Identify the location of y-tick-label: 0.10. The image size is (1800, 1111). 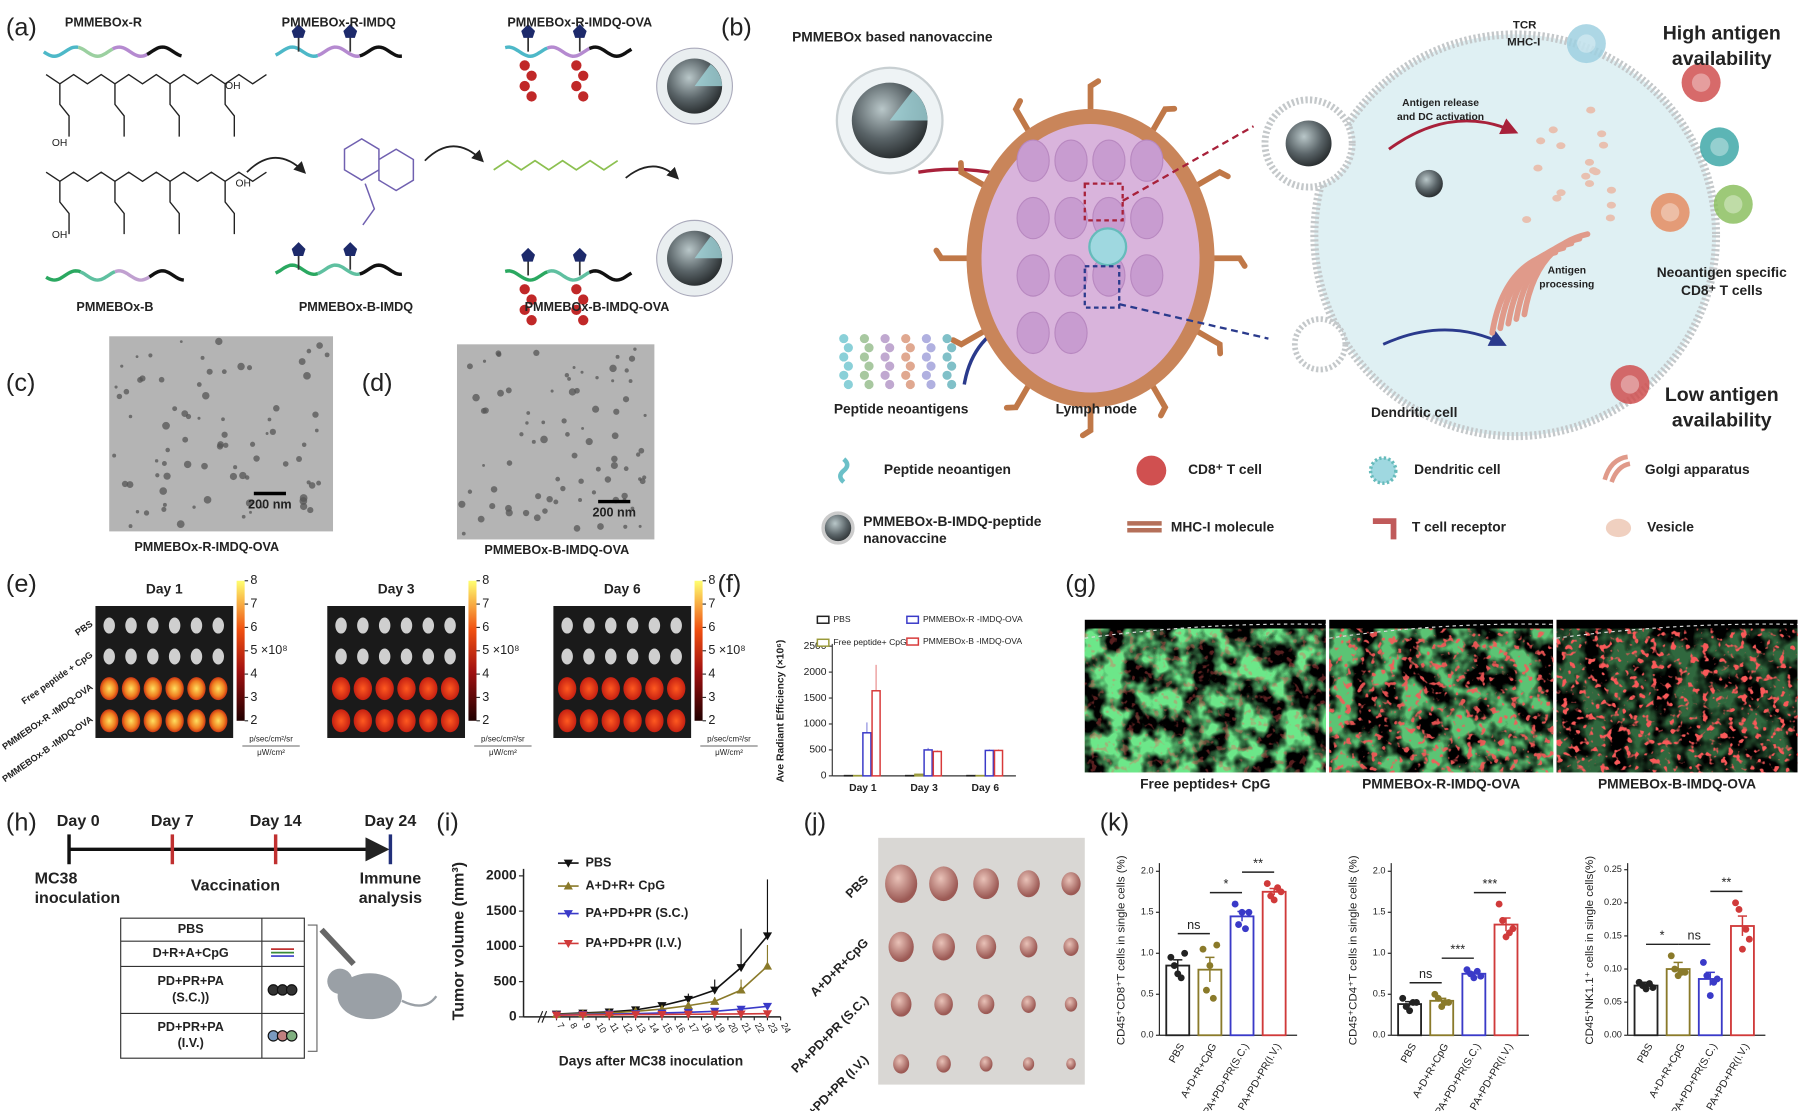
(1613, 968).